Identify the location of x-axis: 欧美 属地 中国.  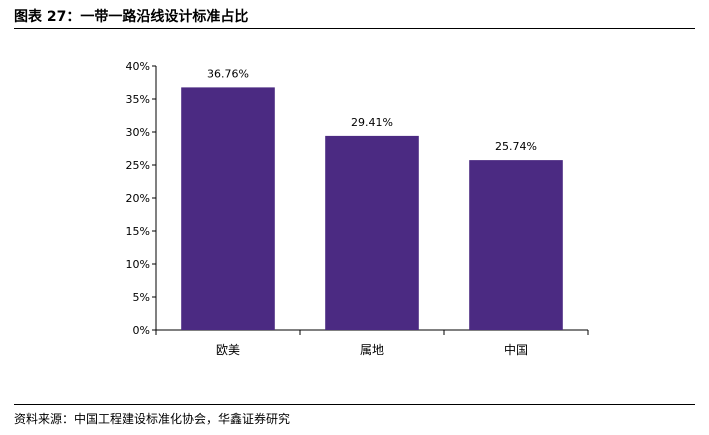
(372, 343).